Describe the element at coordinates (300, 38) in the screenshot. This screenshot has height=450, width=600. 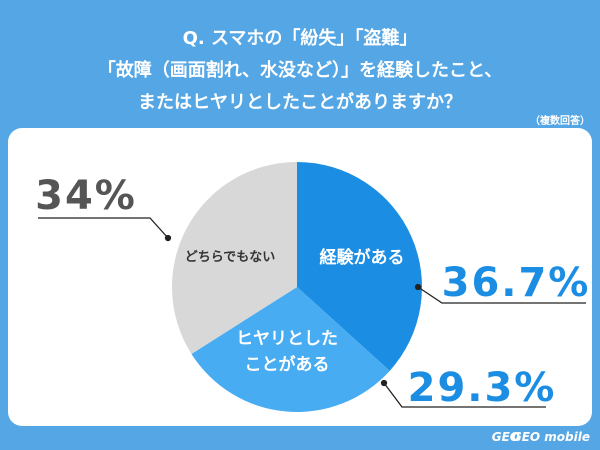
I see `title-line: Q. スマホの「紛失」「盗難」` at that location.